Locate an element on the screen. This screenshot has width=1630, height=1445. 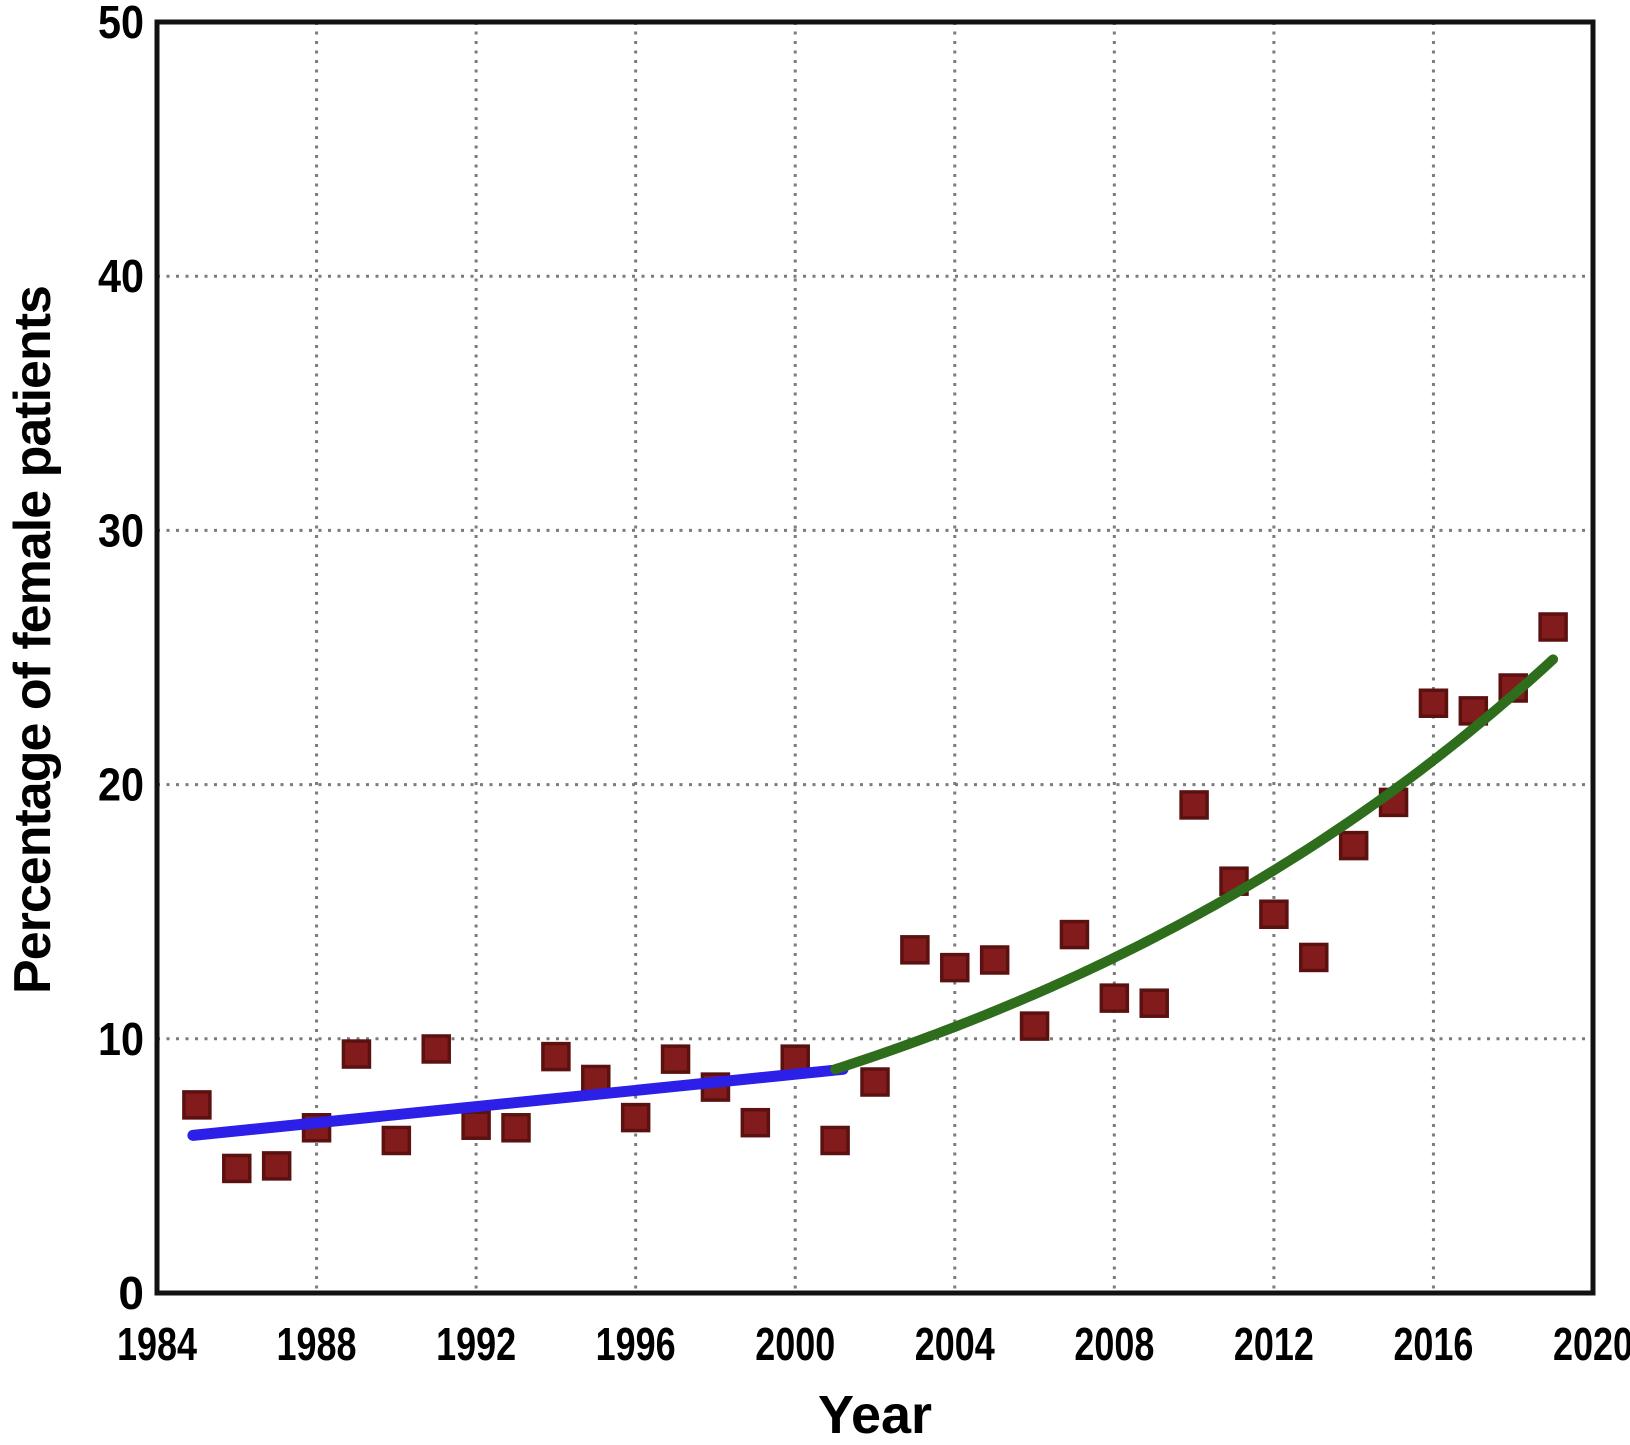
data-point-1991 is located at coordinates (436, 1049).